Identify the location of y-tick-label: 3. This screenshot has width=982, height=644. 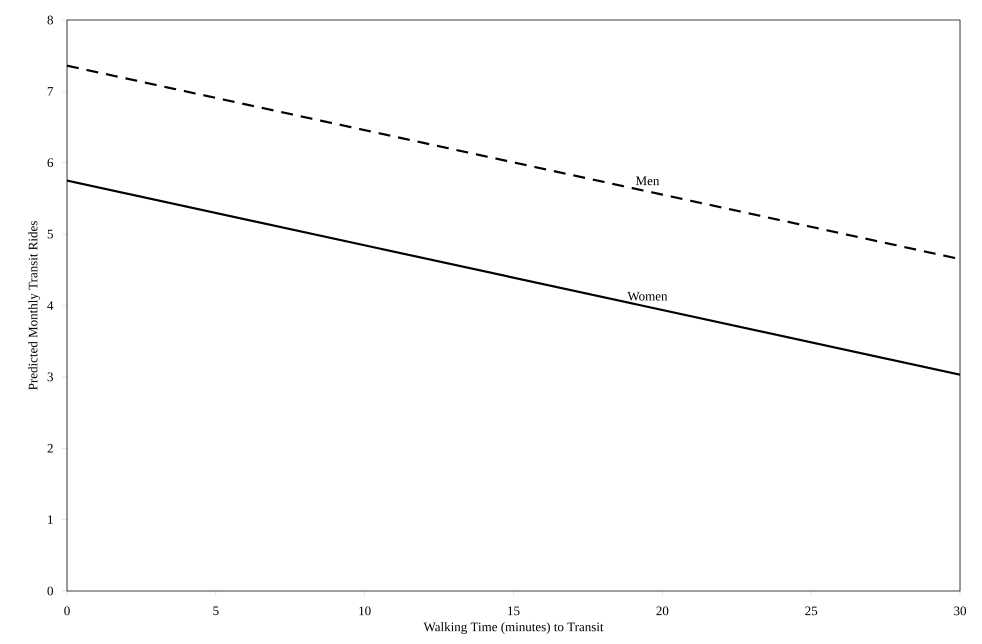
(50, 377).